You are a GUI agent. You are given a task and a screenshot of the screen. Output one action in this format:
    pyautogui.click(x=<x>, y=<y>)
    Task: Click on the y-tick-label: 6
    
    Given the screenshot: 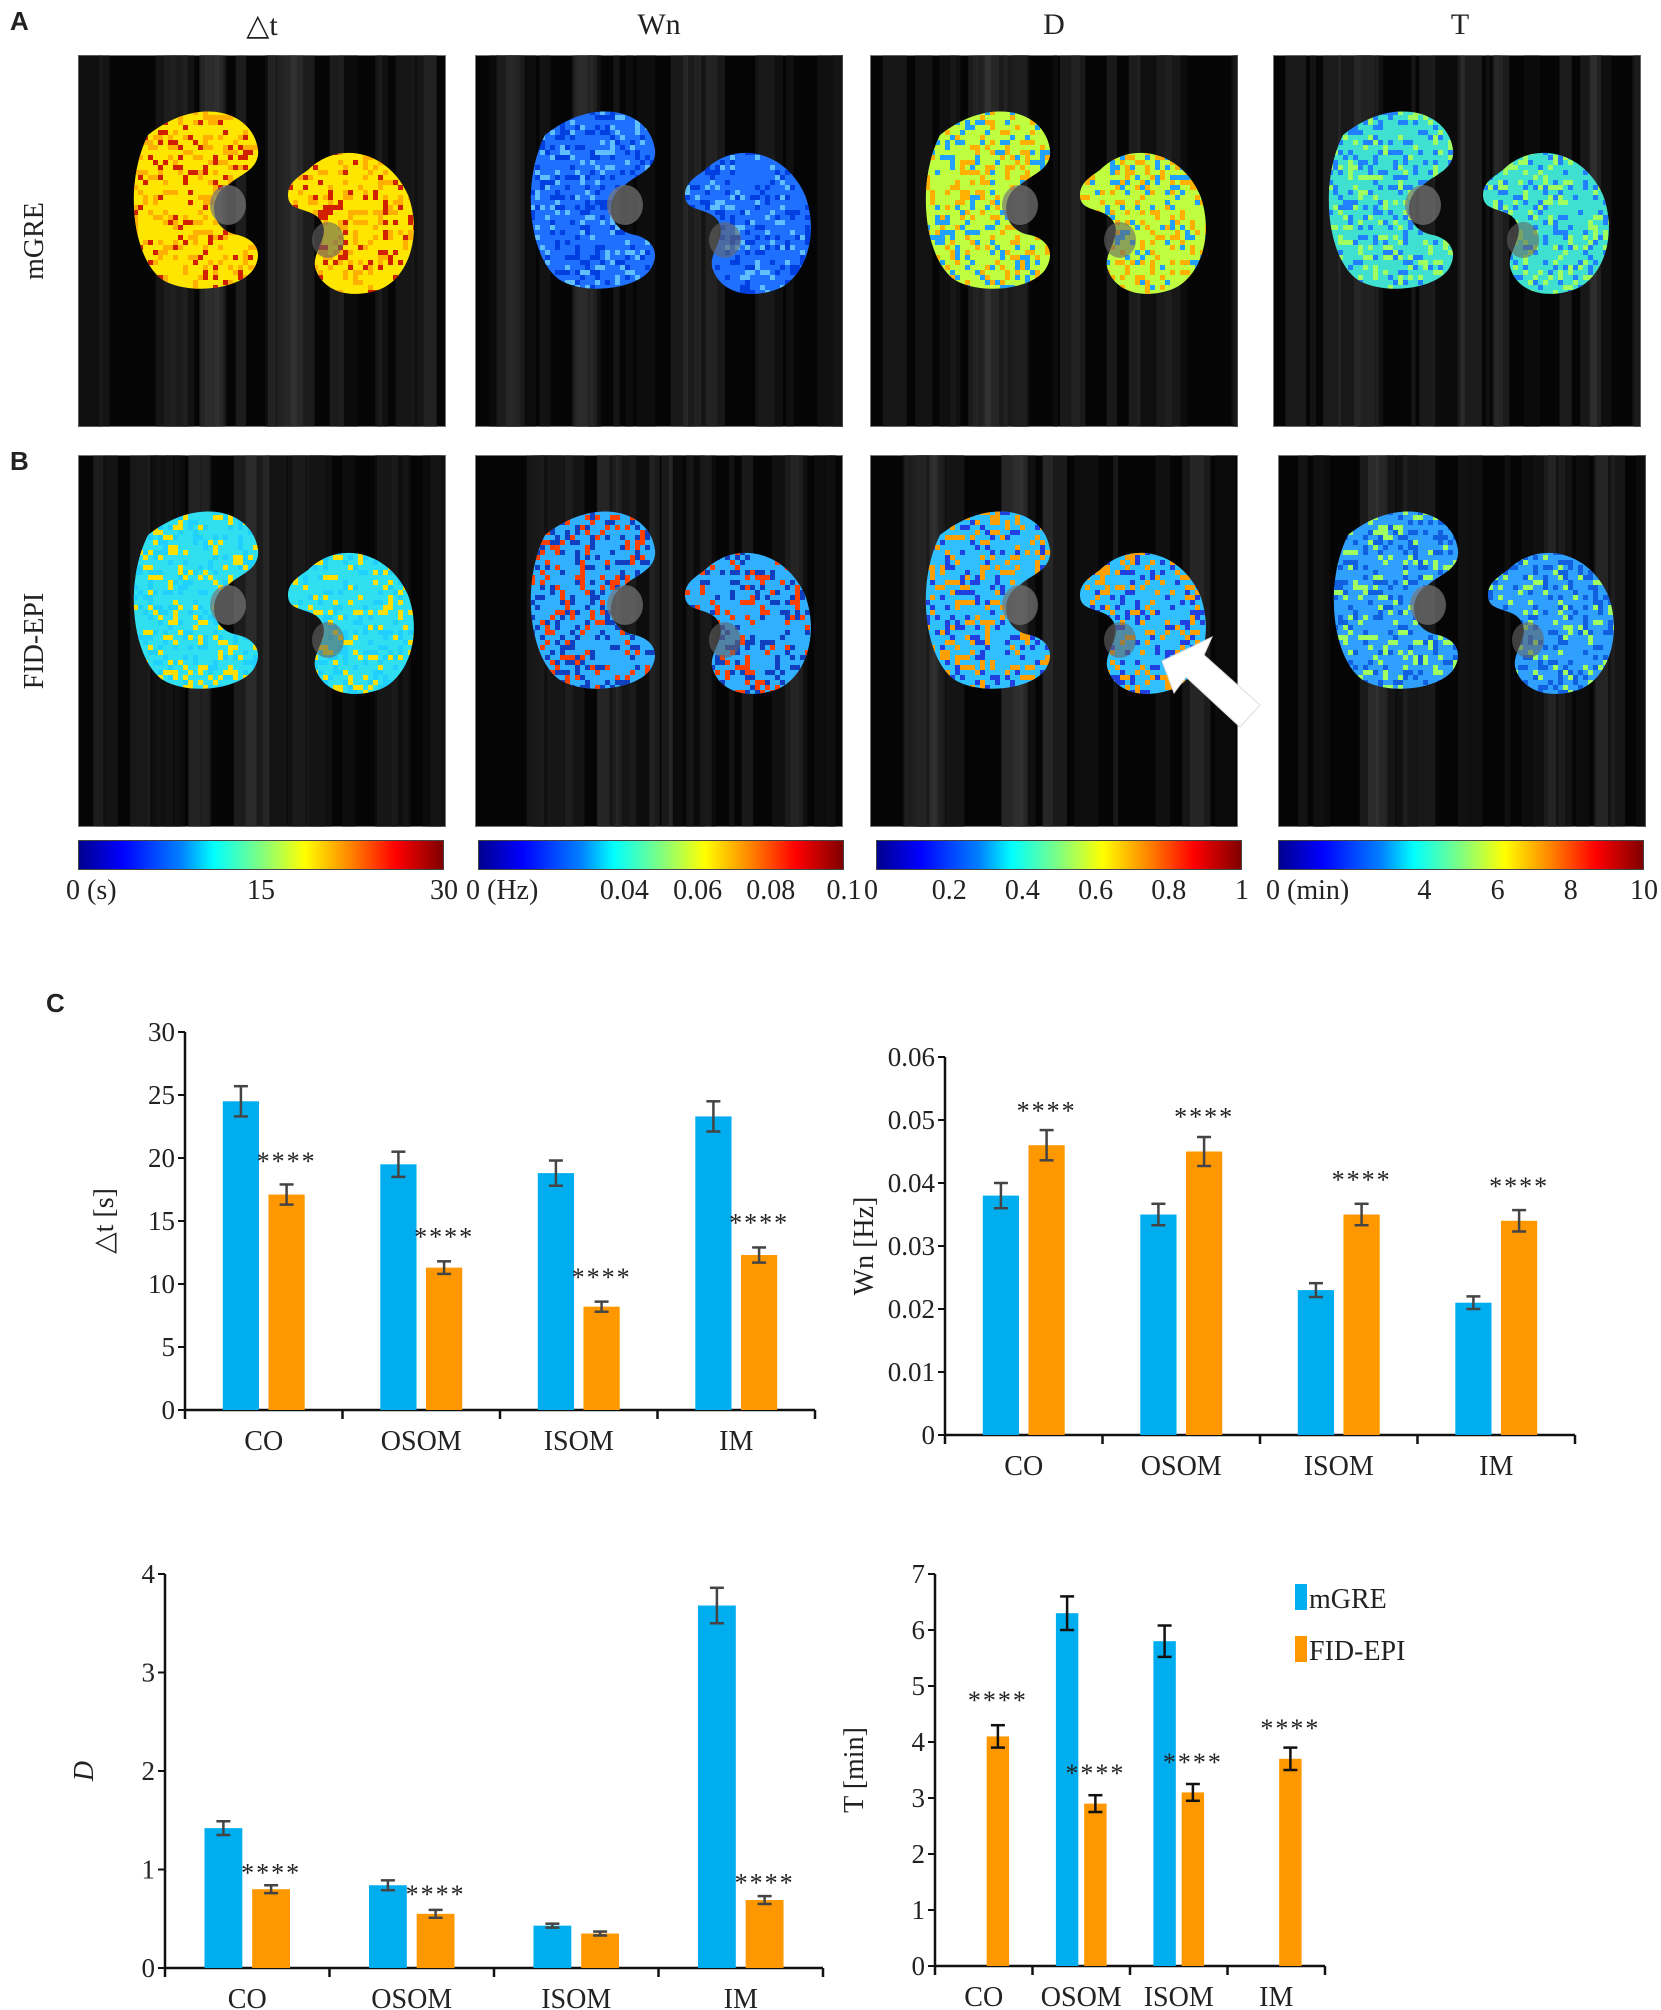 What is the action you would take?
    pyautogui.click(x=919, y=1630)
    